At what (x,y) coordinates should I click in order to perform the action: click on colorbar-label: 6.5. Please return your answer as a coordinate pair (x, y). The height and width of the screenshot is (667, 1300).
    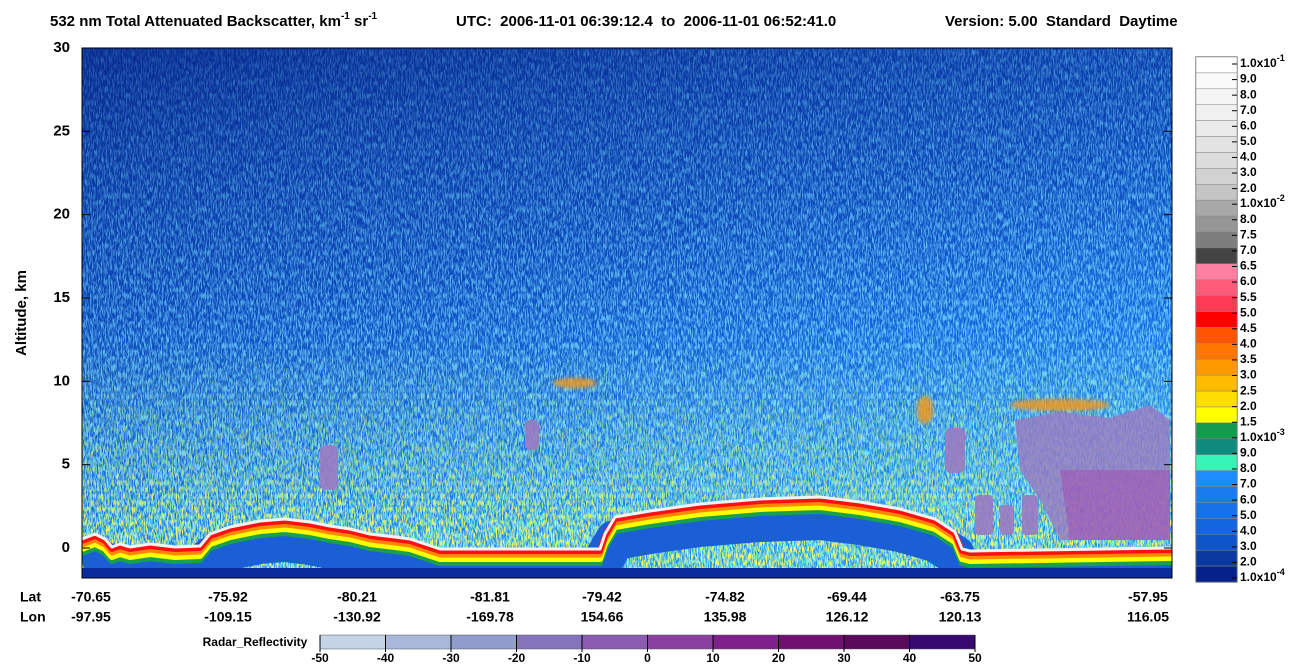
    Looking at the image, I should click on (1248, 266).